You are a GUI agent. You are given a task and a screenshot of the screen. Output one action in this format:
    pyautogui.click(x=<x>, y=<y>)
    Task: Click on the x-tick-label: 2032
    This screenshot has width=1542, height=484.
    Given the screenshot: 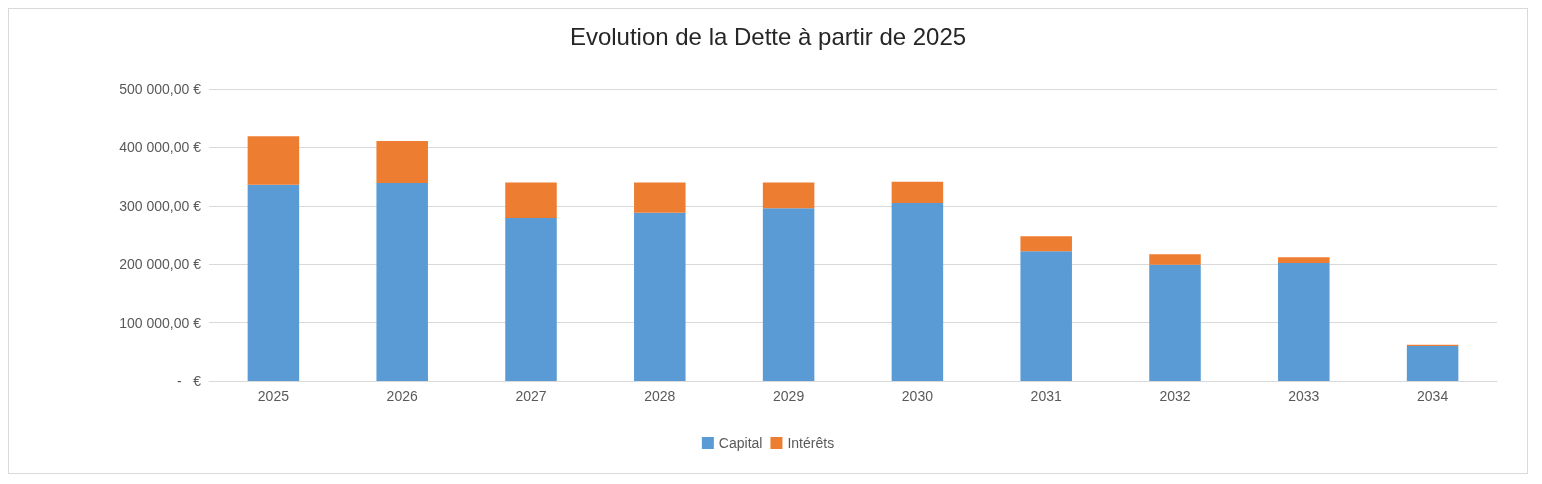 What is the action you would take?
    pyautogui.click(x=1175, y=396)
    